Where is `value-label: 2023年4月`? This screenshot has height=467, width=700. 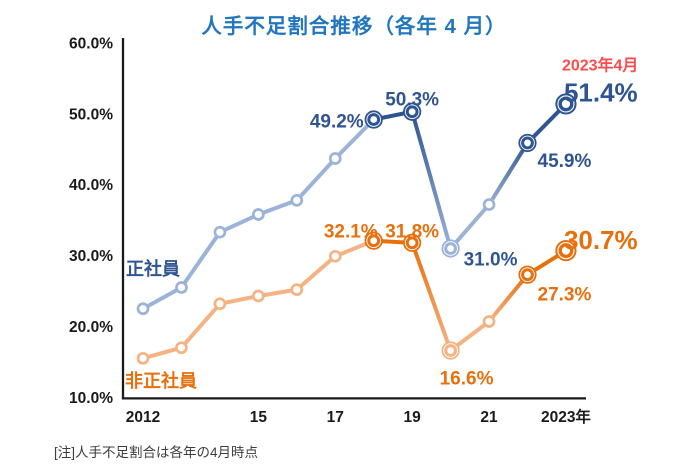 value-label: 2023年4月 is located at coordinates (600, 65).